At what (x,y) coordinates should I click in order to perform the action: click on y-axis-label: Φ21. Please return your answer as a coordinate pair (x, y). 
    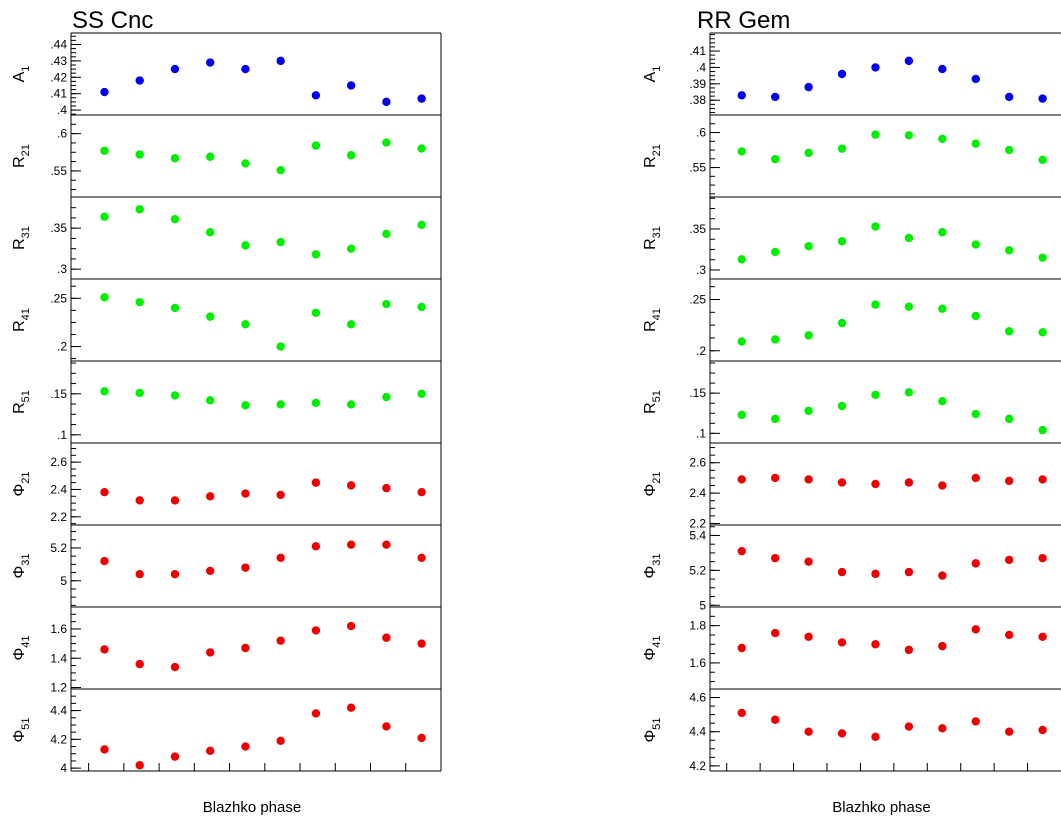
    Looking at the image, I should click on (21, 483).